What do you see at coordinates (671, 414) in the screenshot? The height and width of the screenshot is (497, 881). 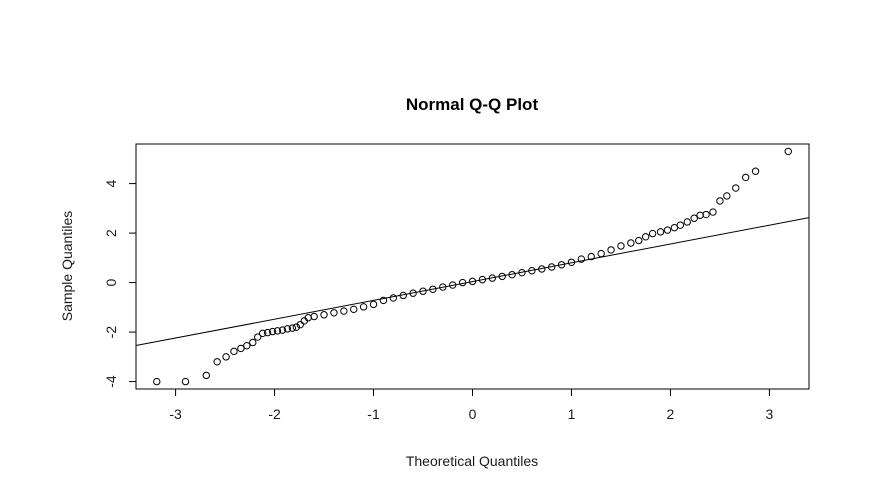 I see `x-tick-label: 2` at bounding box center [671, 414].